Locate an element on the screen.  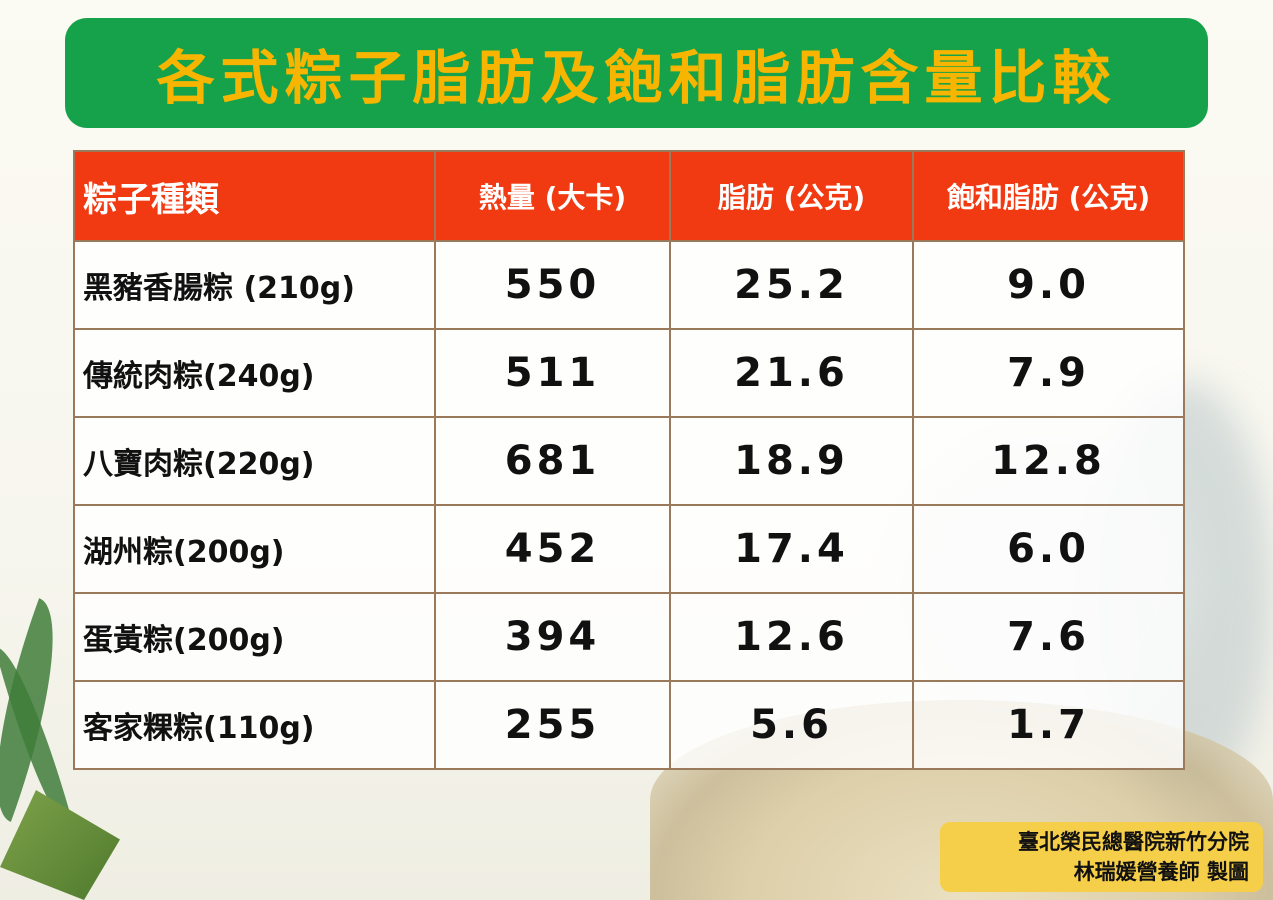
header-calories: 熱量 (大卡) is located at coordinates (552, 196).